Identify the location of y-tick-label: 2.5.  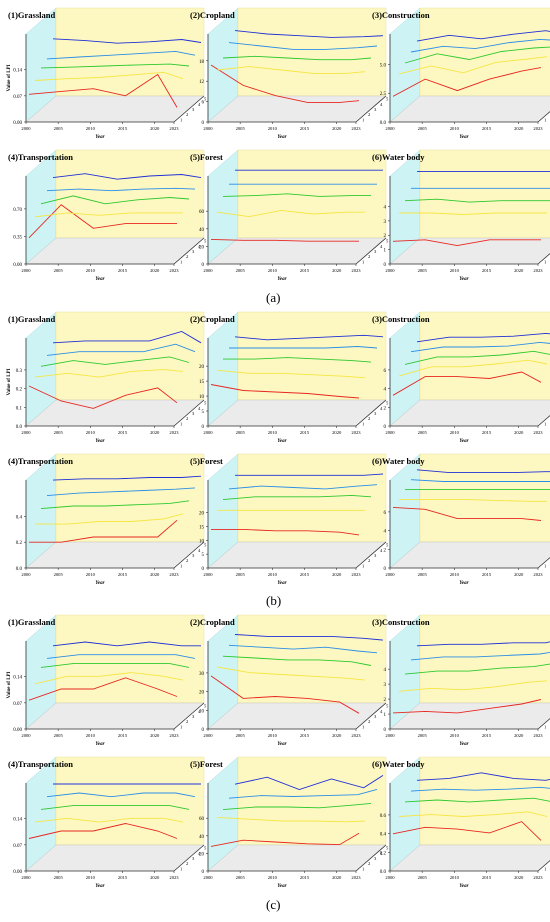
(383, 94).